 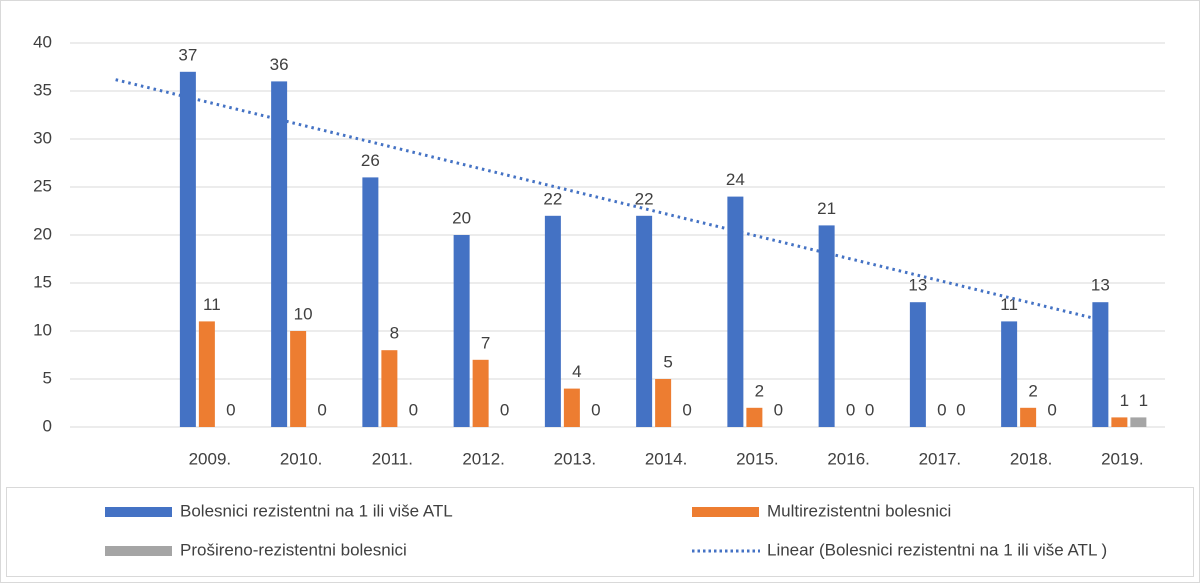 I want to click on data-label: 10, so click(x=303, y=313).